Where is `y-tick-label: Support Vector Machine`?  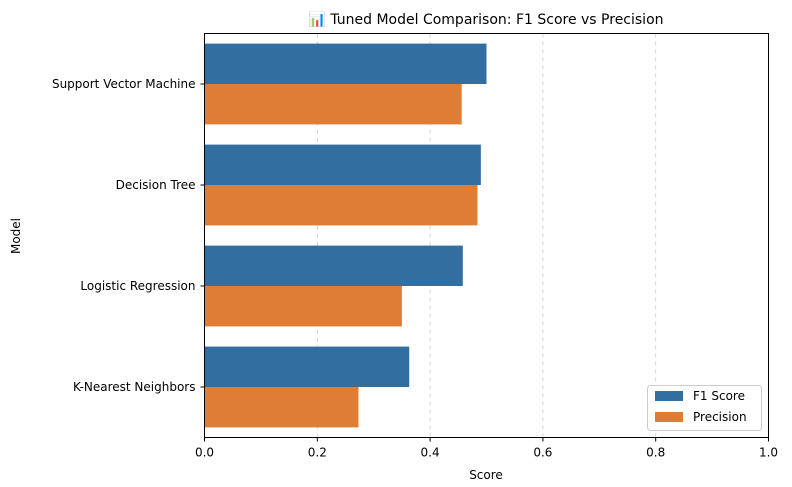
y-tick-label: Support Vector Machine is located at coordinates (124, 84).